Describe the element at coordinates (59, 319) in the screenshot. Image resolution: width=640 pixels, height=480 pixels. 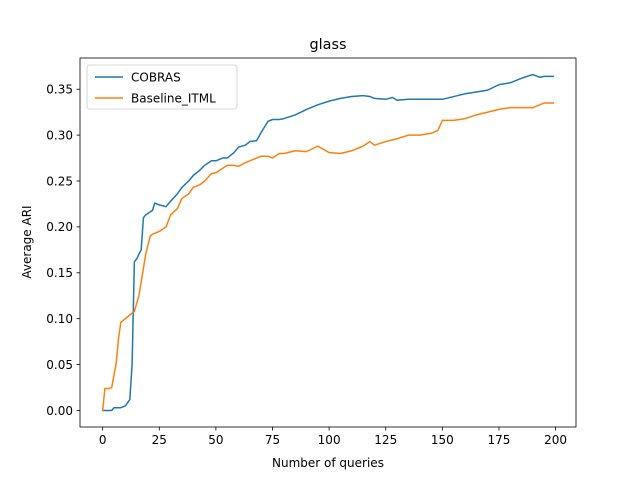
I see `y-tick-label: 0.10` at that location.